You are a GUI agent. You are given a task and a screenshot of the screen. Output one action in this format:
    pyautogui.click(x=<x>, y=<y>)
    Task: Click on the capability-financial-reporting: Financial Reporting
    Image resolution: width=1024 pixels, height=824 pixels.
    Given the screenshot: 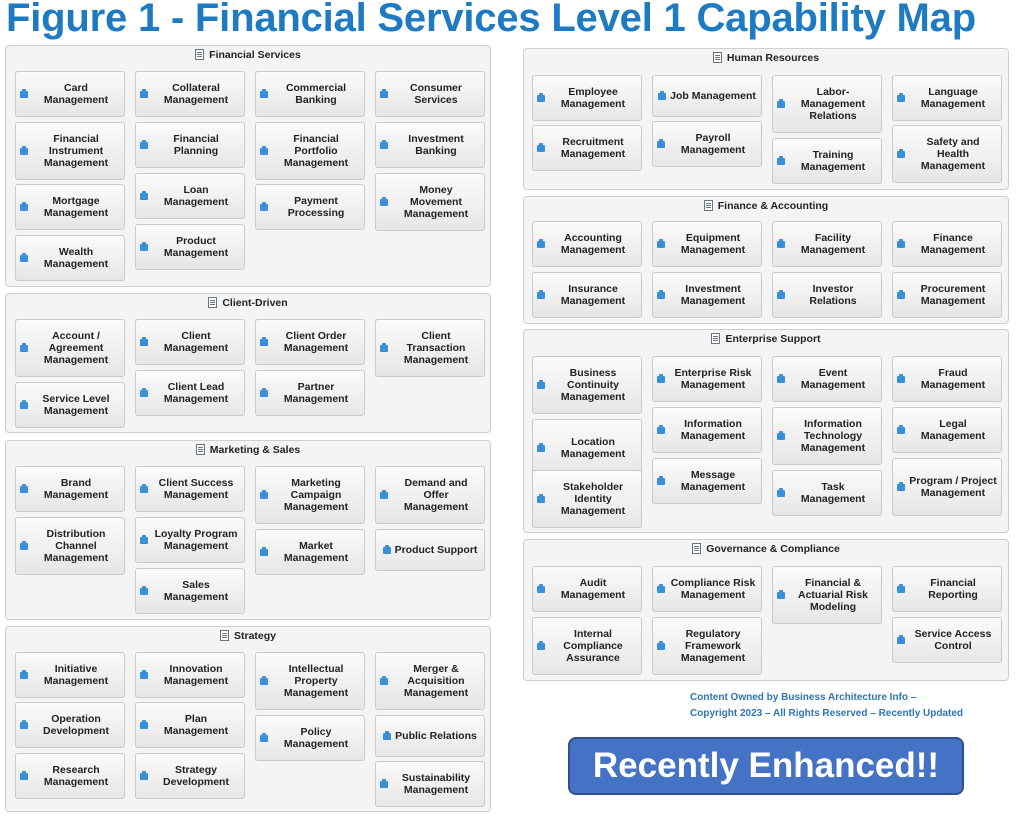 What is the action you would take?
    pyautogui.click(x=947, y=589)
    